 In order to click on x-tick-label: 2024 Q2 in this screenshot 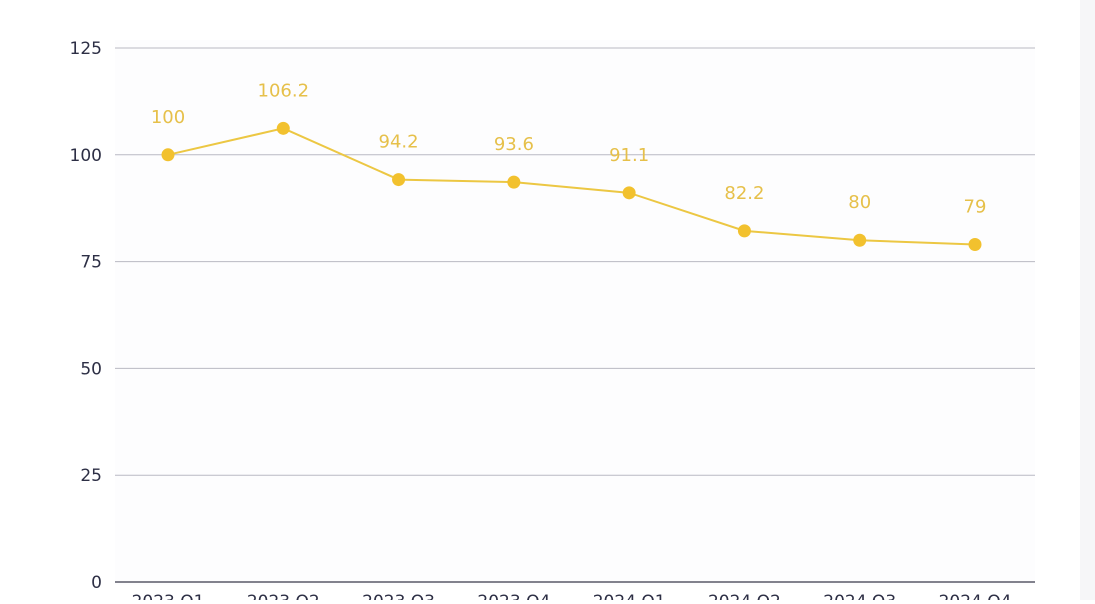, I will do `click(744, 596)`.